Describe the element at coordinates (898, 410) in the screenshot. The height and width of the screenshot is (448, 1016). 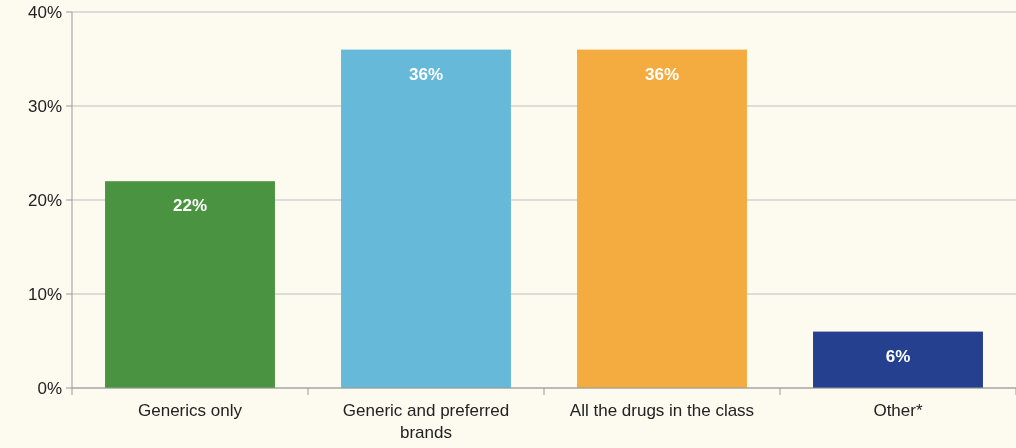
I see `x-tick-label: Other*` at that location.